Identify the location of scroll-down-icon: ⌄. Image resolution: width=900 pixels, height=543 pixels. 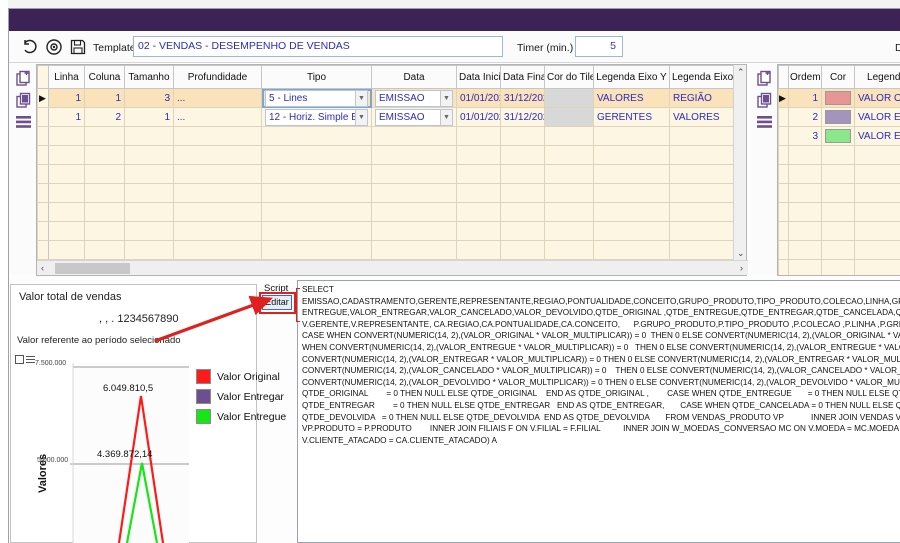
(741, 253).